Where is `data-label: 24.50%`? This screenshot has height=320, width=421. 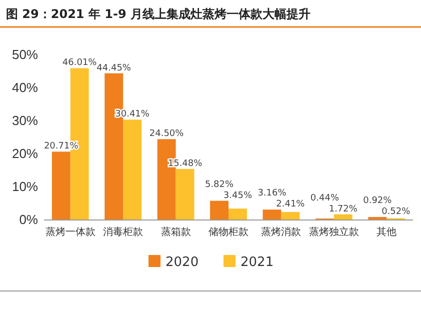
data-label: 24.50% is located at coordinates (166, 134).